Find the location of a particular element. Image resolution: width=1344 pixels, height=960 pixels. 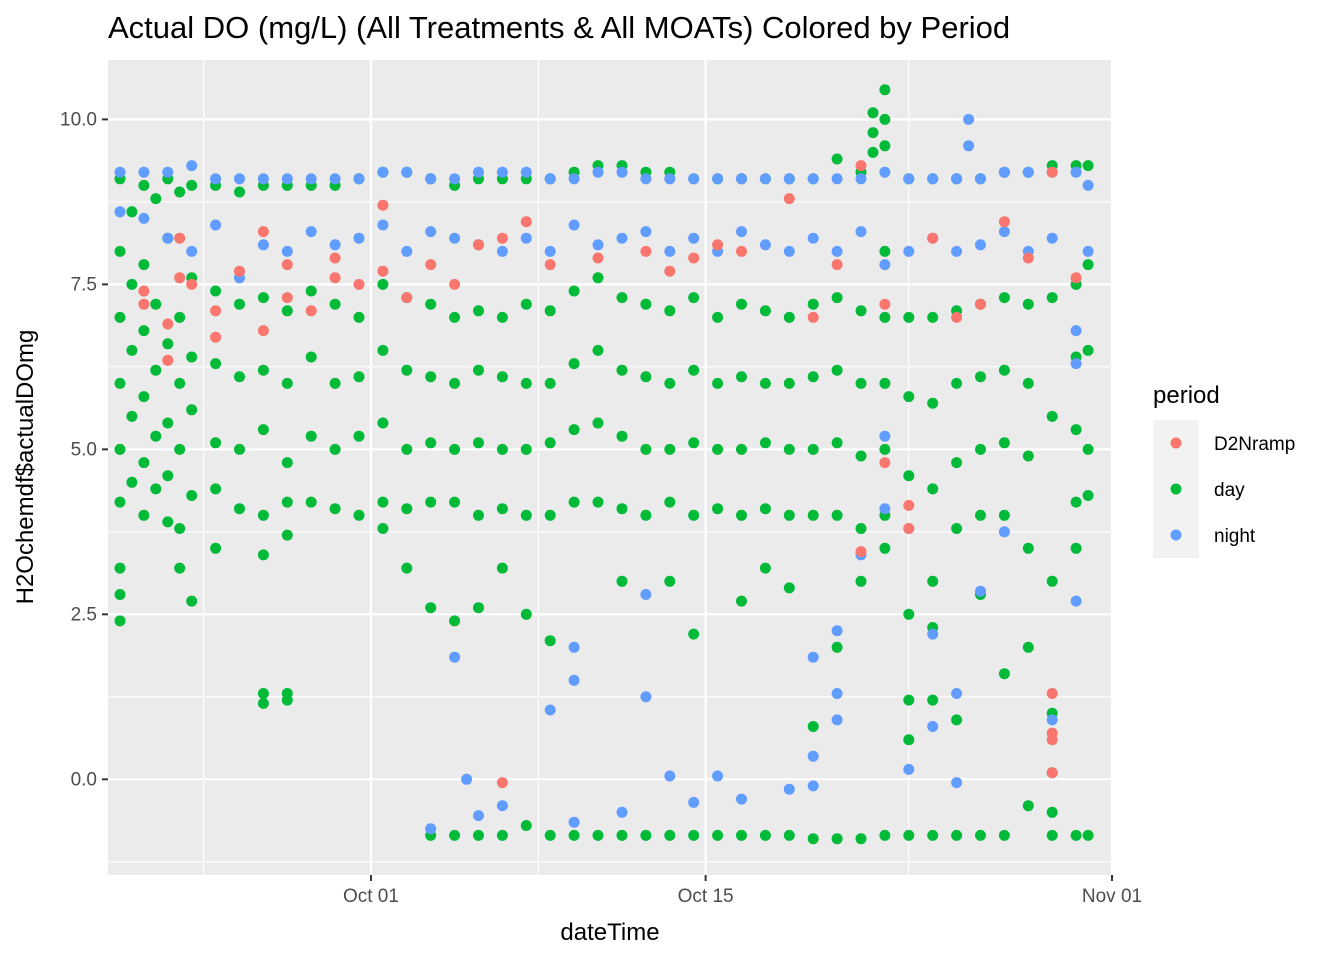

y-tick-label: 5.0 is located at coordinates (84, 449).